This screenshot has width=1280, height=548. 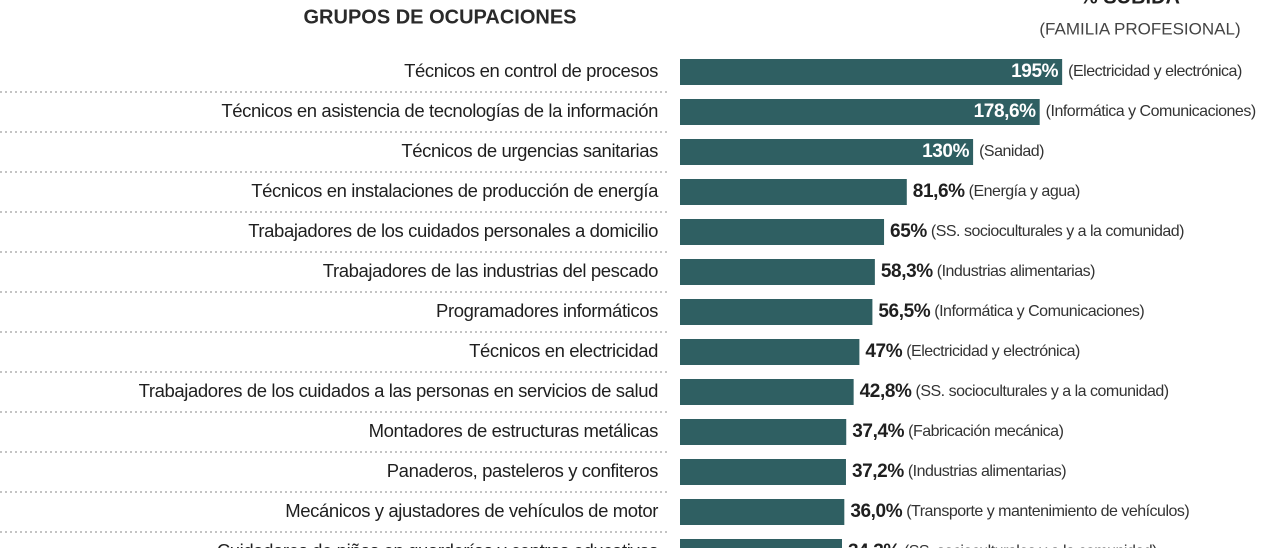 I want to click on note-label: (Sanidad), so click(x=1011, y=151).